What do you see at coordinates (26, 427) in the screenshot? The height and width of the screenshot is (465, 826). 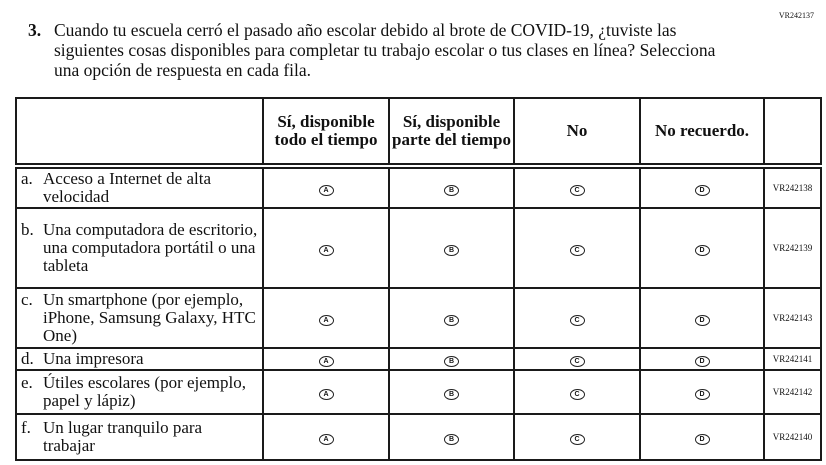 I see `row-letter: f.` at bounding box center [26, 427].